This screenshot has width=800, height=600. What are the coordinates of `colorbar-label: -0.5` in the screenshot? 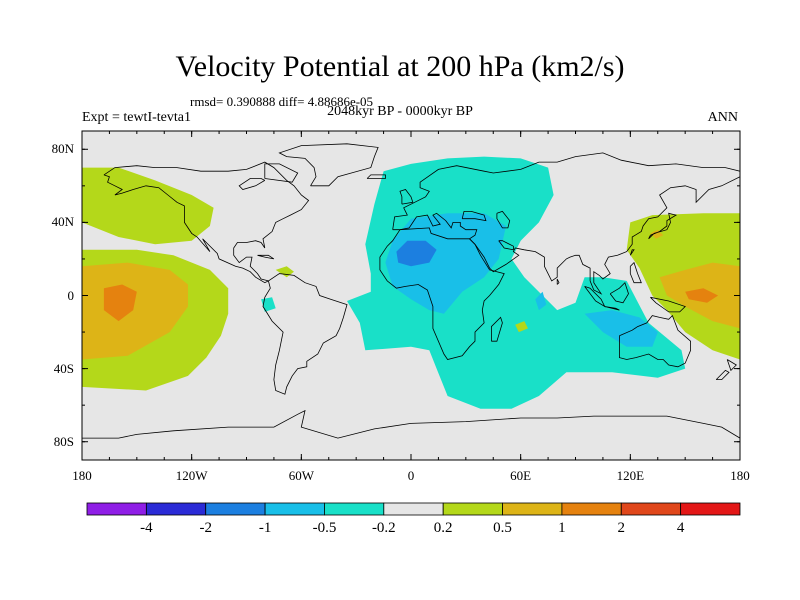 It's located at (324, 528).